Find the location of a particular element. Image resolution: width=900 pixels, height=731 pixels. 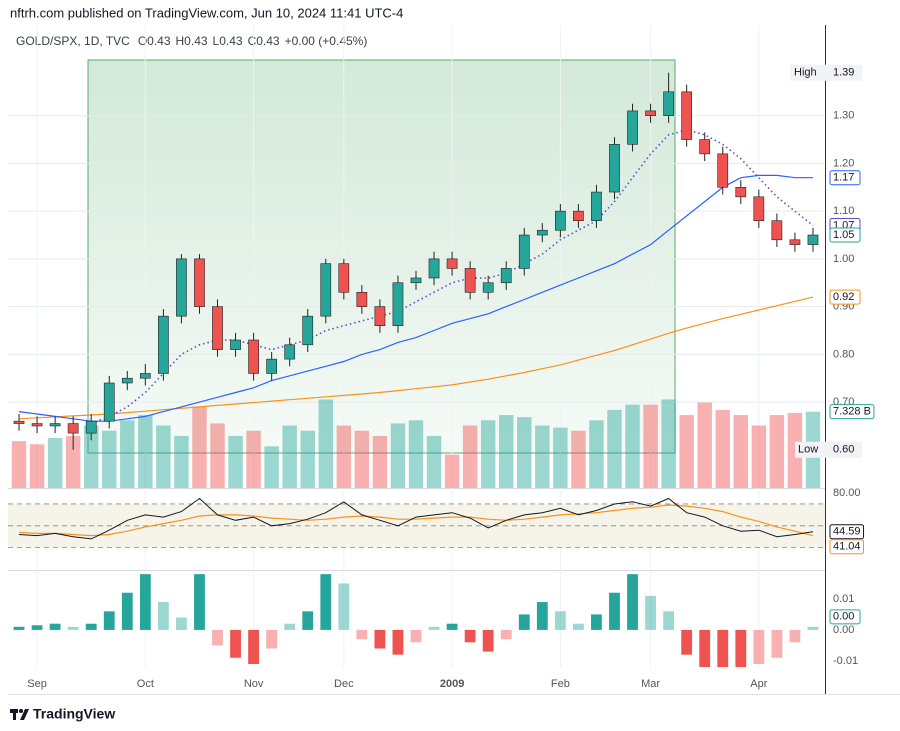

ma-last-value-text: 0.92 is located at coordinates (843, 297).